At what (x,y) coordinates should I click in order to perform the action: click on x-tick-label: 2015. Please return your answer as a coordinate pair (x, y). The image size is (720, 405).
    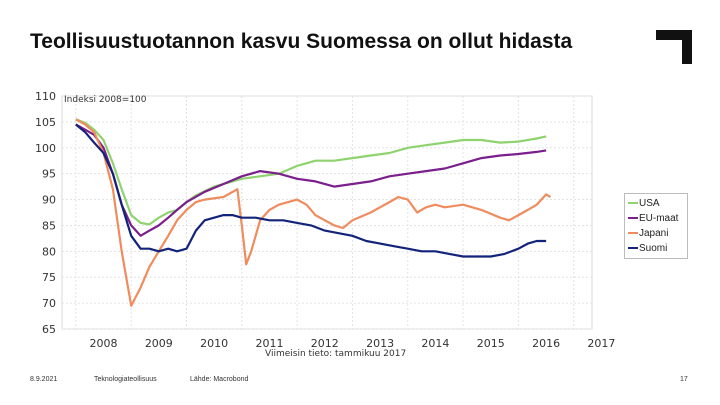
    Looking at the image, I should click on (491, 343).